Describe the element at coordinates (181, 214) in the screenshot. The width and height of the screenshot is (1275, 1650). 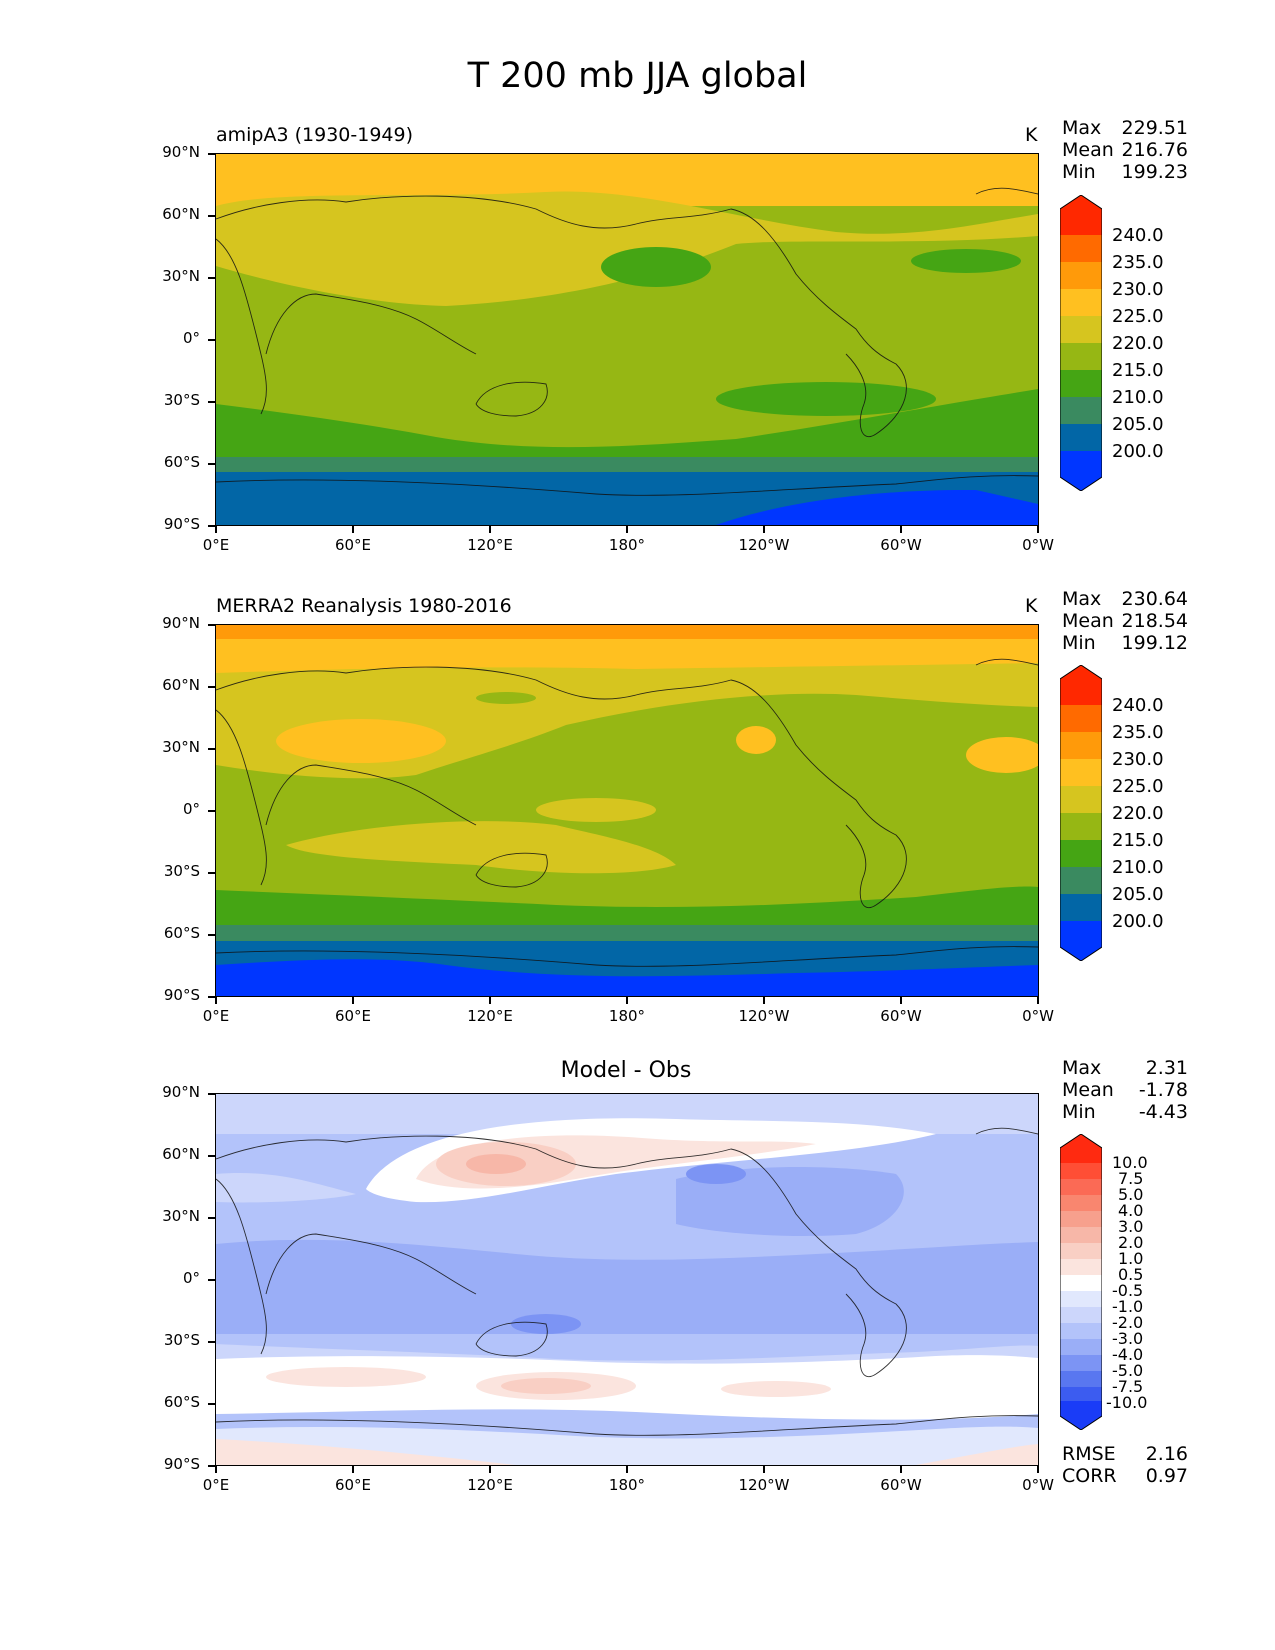
I see `p1-lat-60n: 60°N` at that location.